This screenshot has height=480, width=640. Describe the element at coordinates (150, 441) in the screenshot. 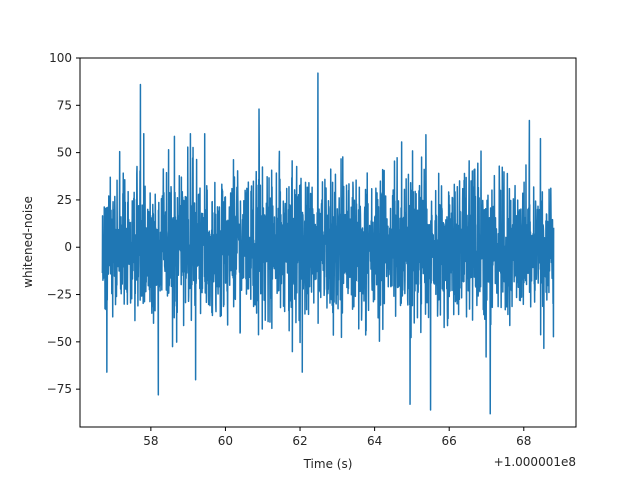

I see `x-tick-label: 58` at that location.